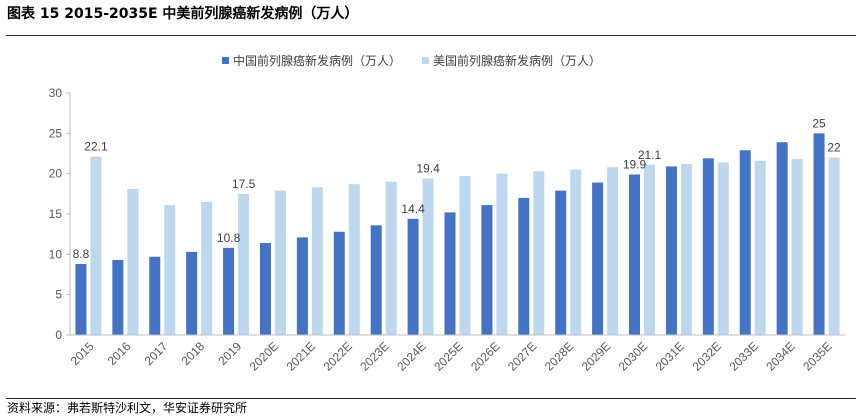 Image resolution: width=862 pixels, height=417 pixels. What do you see at coordinates (82, 353) in the screenshot?
I see `x-tick-label: 2015` at bounding box center [82, 353].